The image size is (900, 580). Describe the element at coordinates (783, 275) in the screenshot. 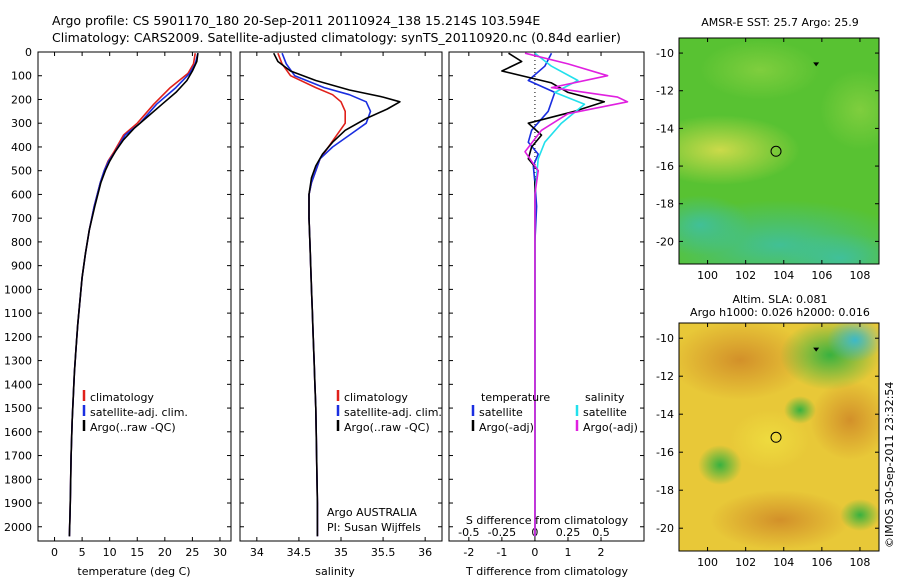

I see `map1-lon-label: 104` at that location.